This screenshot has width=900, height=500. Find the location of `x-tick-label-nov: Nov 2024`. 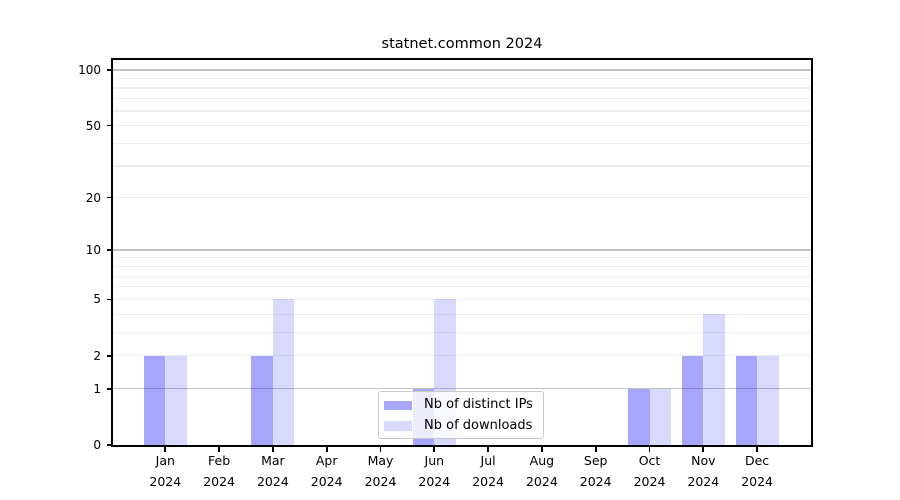

x-tick-label-nov: Nov 2024 is located at coordinates (703, 471).